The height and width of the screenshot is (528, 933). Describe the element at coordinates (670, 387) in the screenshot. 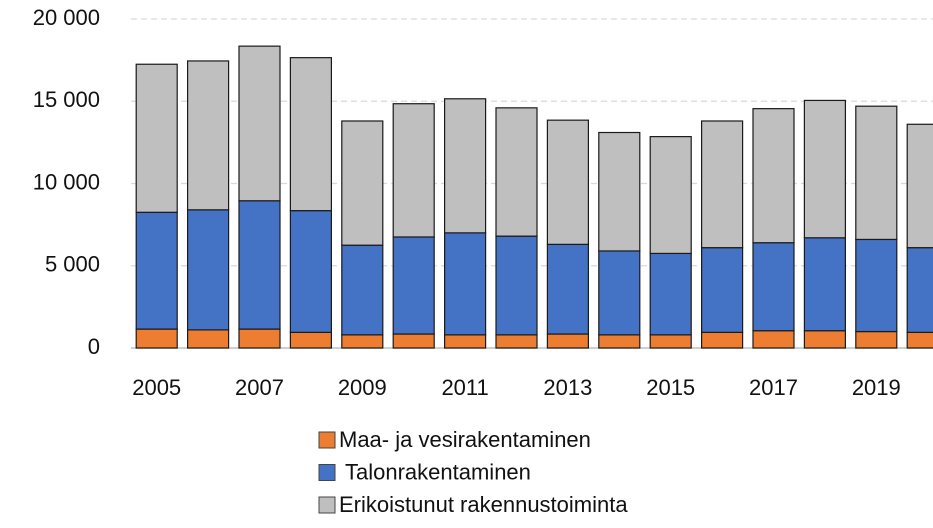

I see `x-tick-label: 2015` at that location.